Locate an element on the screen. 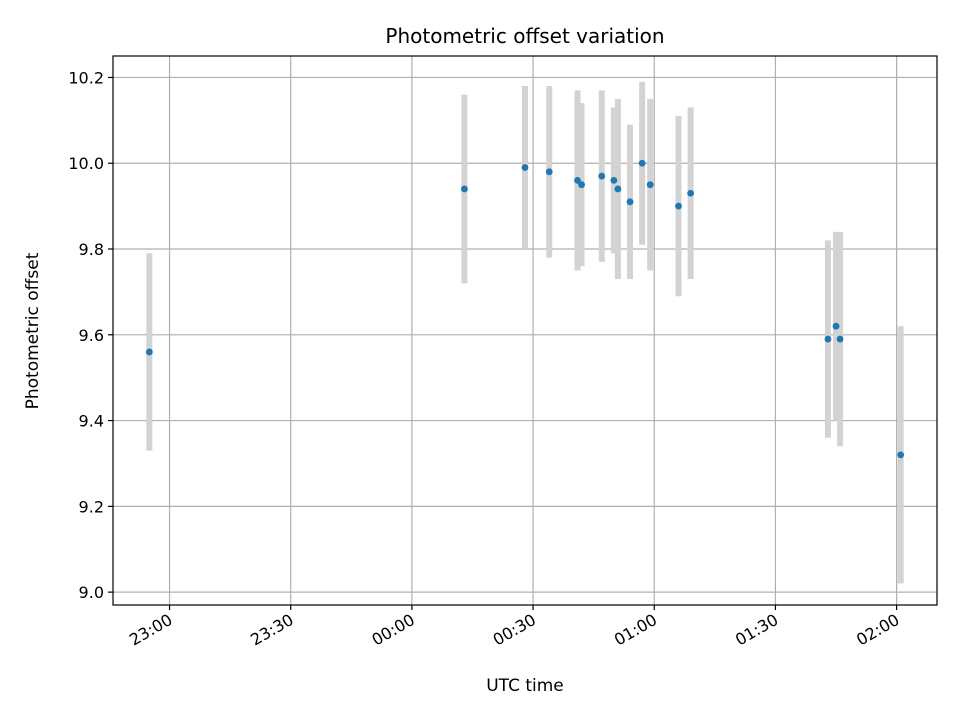  y-axis: 9.0 9.2 9.4 9.6 9.8 10.0 10.2 is located at coordinates (90, 335).